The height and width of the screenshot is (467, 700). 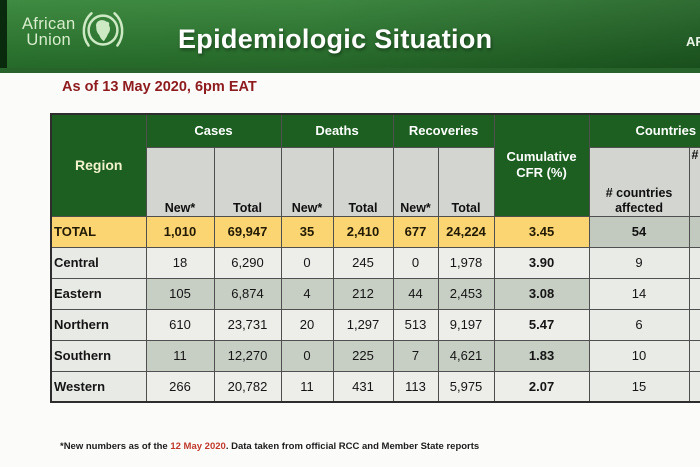 What do you see at coordinates (180, 231) in the screenshot?
I see `cases-new-cell: 1,010` at bounding box center [180, 231].